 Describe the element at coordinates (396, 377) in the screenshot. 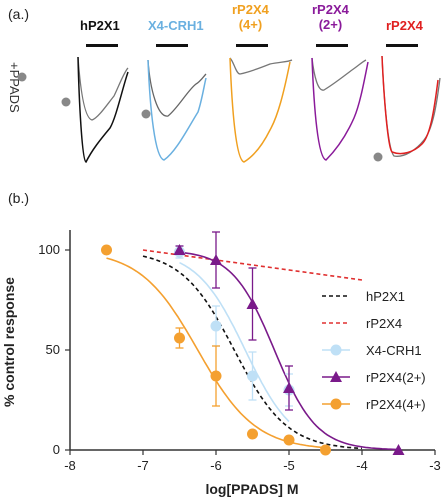

I see `legend-label: rP2X4(2+)` at that location.